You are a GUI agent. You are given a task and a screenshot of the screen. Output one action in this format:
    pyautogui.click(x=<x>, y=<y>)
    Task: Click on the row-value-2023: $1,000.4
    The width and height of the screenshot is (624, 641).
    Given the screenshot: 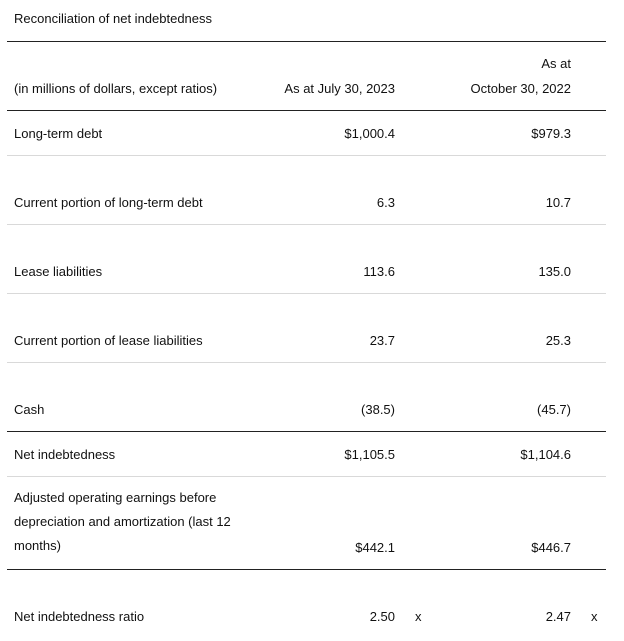 What is the action you would take?
    pyautogui.click(x=369, y=133)
    